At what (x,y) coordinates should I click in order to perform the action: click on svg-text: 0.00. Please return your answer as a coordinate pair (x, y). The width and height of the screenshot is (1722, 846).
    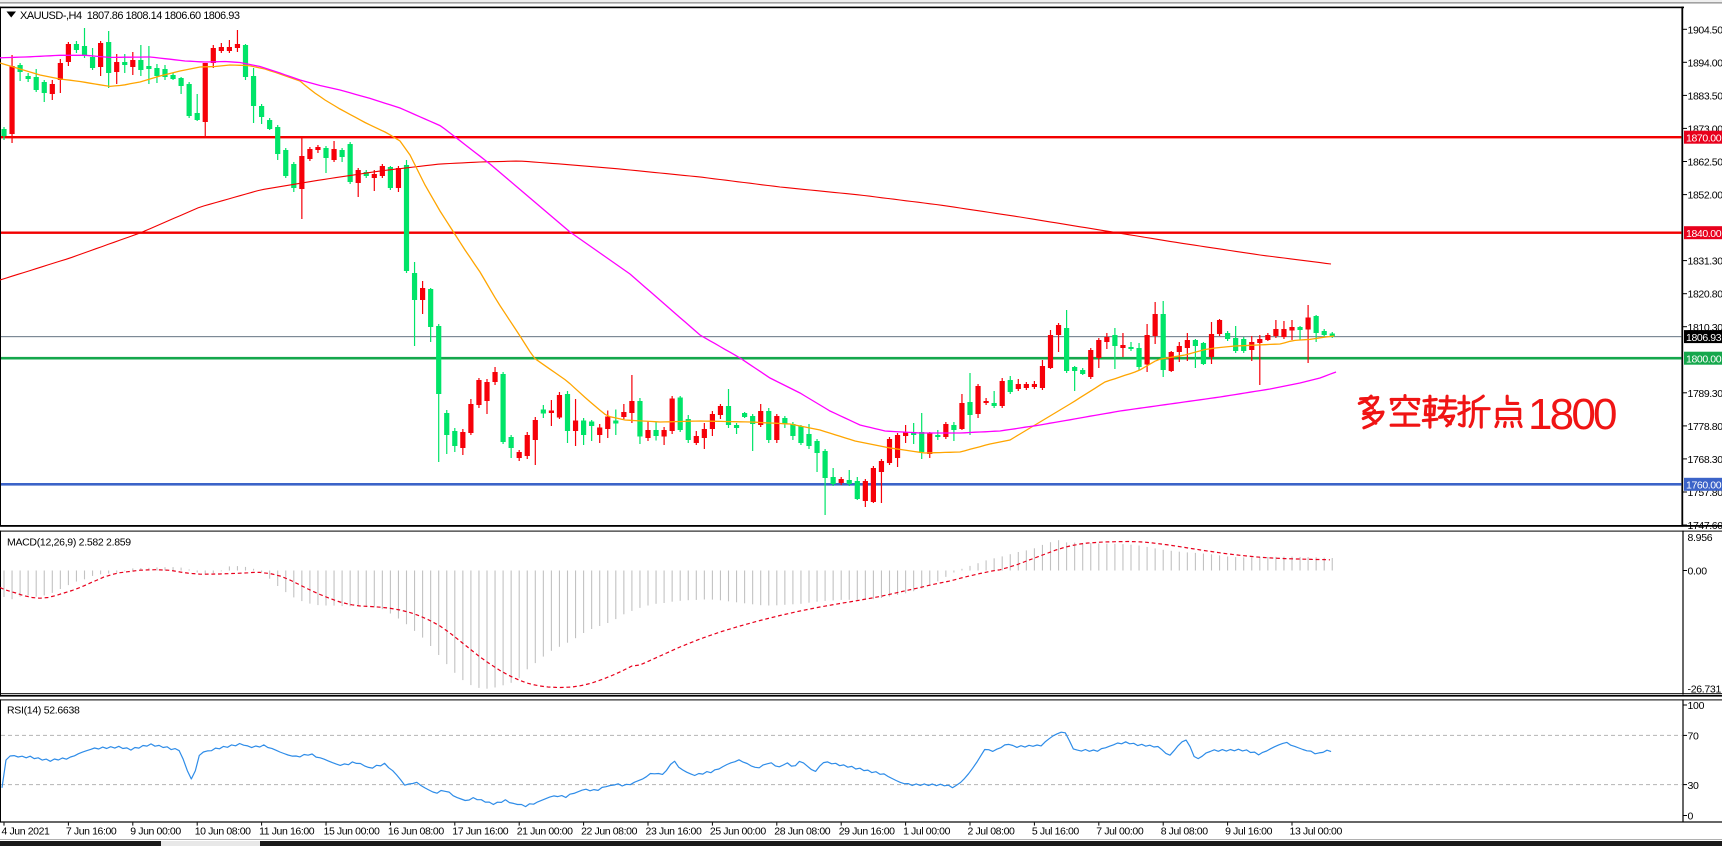
    Looking at the image, I should click on (1698, 572).